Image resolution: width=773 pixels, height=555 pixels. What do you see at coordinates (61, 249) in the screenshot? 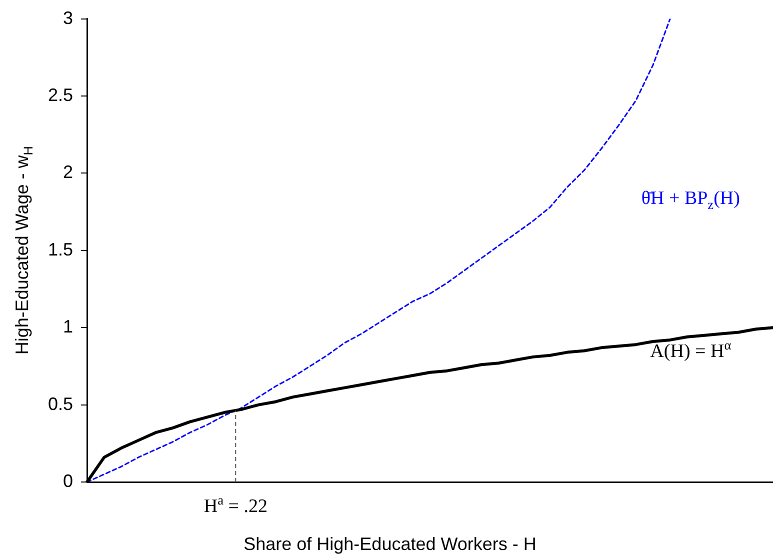
I see `y-tick-label: 1.5` at bounding box center [61, 249].